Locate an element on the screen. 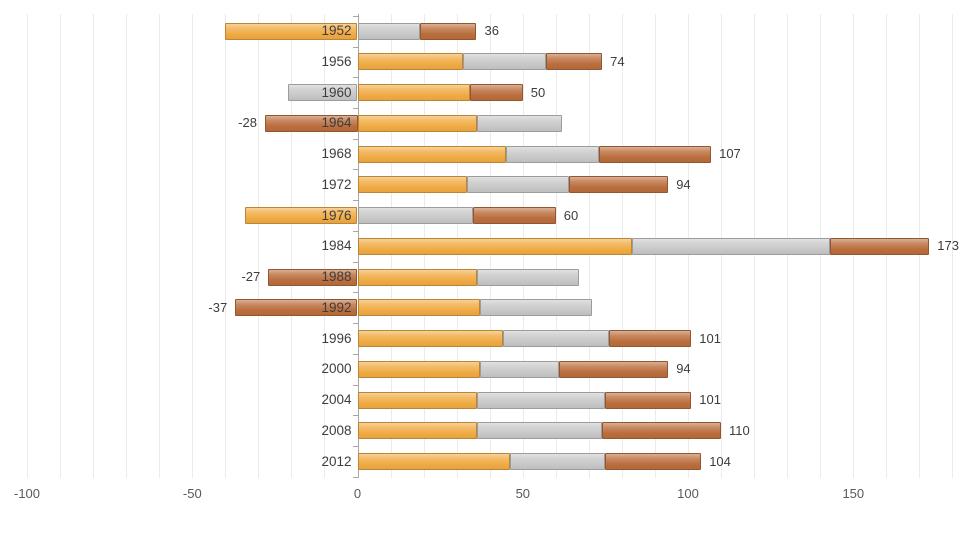 The image size is (966, 533). data-label-1964: -28 is located at coordinates (247, 123).